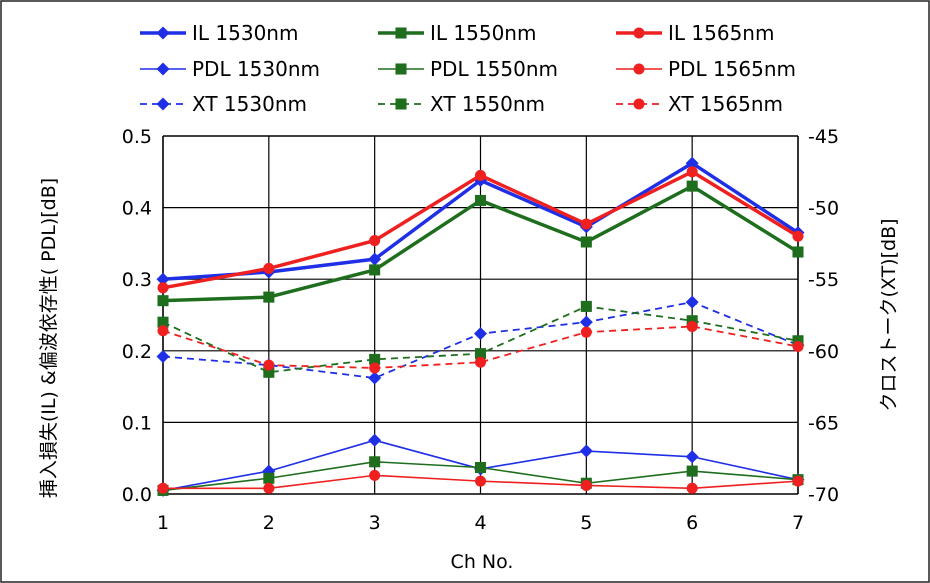 The width and height of the screenshot is (930, 583). What do you see at coordinates (137, 209) in the screenshot?
I see `y-left-tick-label: 0.4` at bounding box center [137, 209].